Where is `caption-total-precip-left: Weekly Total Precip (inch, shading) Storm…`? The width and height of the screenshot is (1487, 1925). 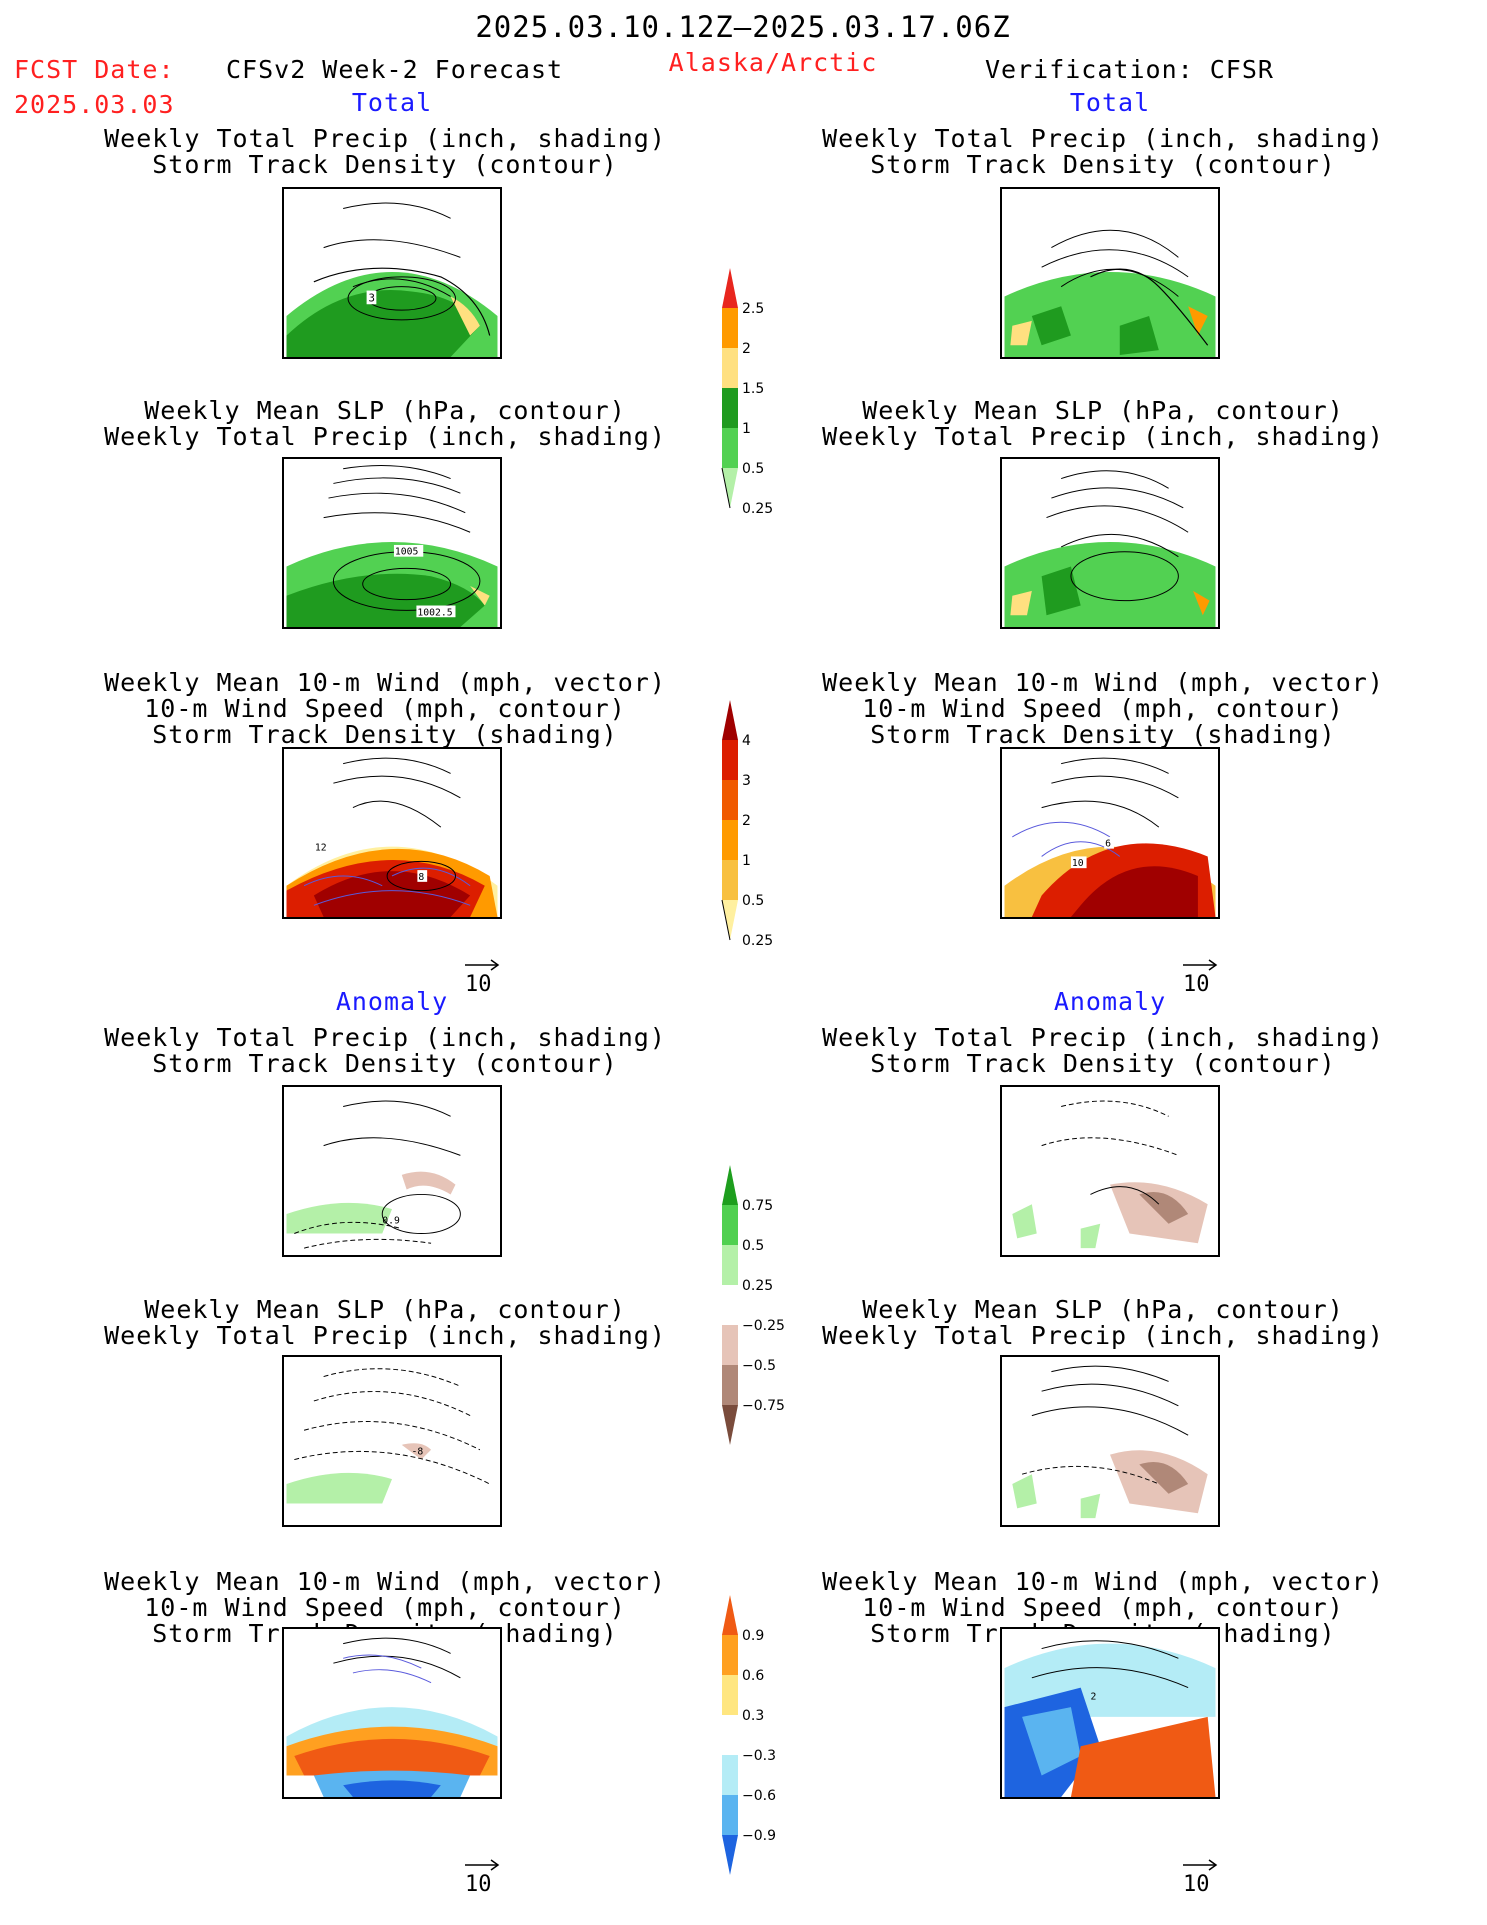 caption-total-precip-left: Weekly Total Precip (inch, shading) Storm… is located at coordinates (385, 151).